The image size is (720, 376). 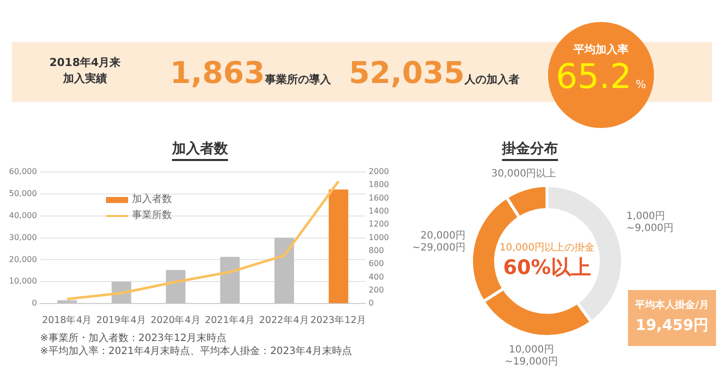 What do you see at coordinates (217, 73) in the screenshot?
I see `text: 1,863` at bounding box center [217, 73].